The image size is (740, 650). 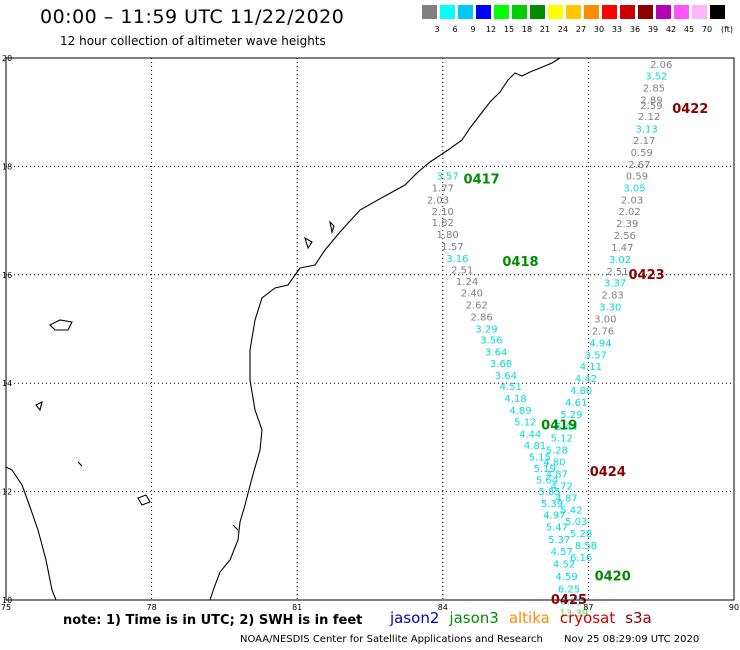 What do you see at coordinates (651, 106) in the screenshot?
I see `wave-height-value: 2.59` at bounding box center [651, 106].